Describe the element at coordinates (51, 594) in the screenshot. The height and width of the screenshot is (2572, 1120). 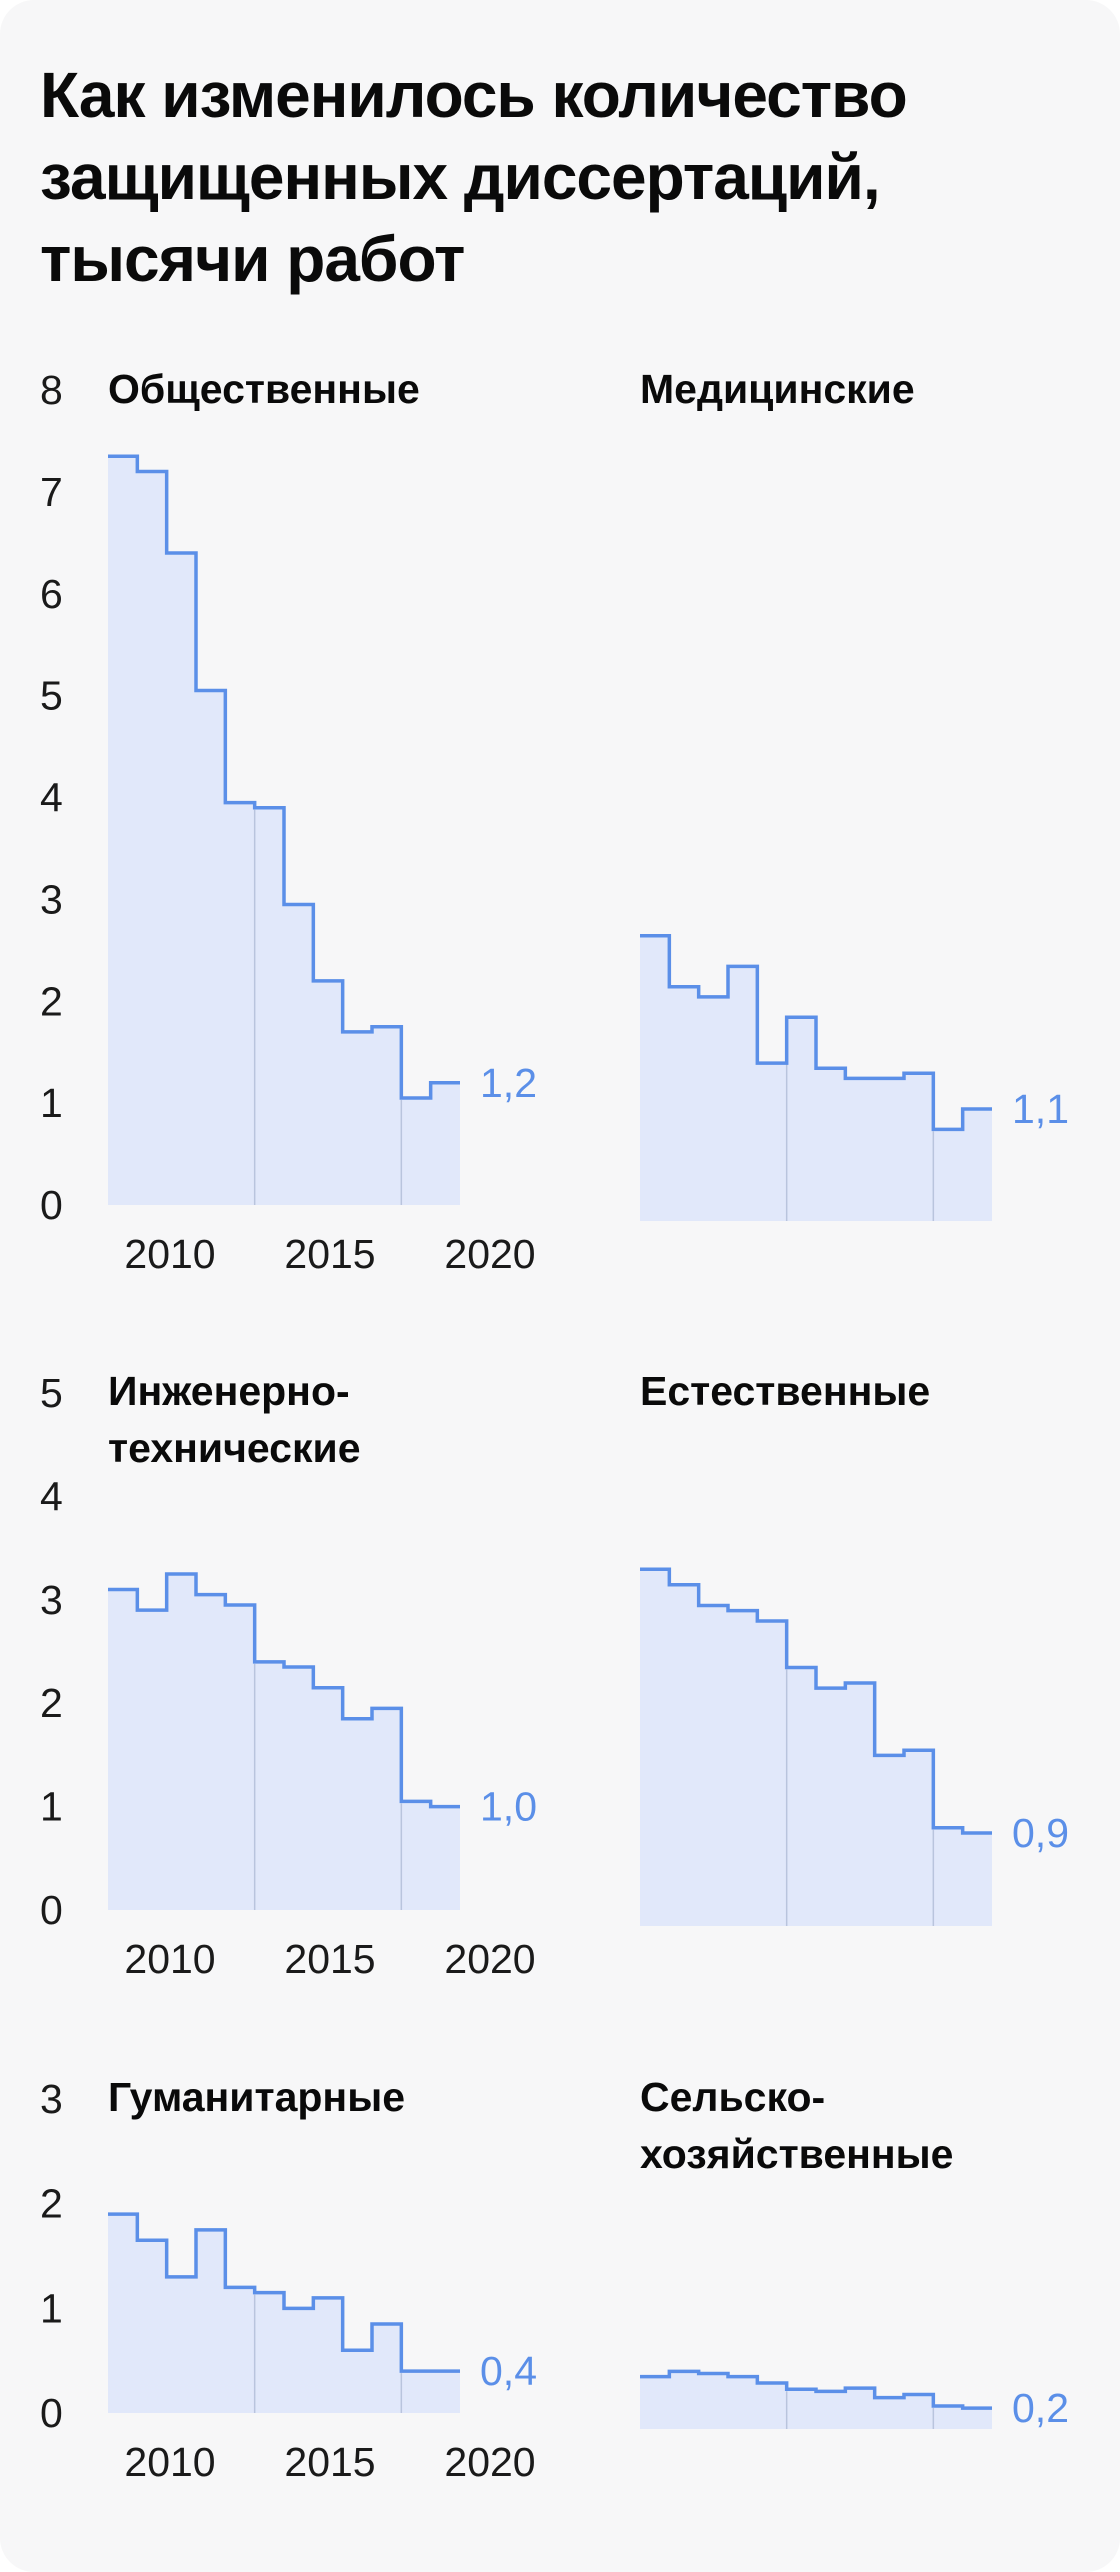
I see `y-tick-label: 6` at that location.